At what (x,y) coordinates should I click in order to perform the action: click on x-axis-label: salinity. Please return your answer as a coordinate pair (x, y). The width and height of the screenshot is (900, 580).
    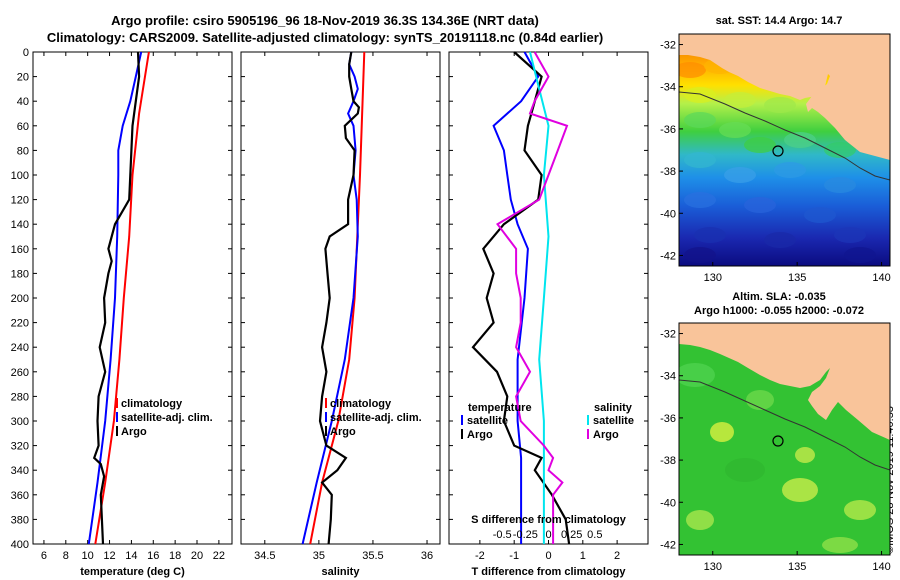
    Looking at the image, I should click on (341, 572).